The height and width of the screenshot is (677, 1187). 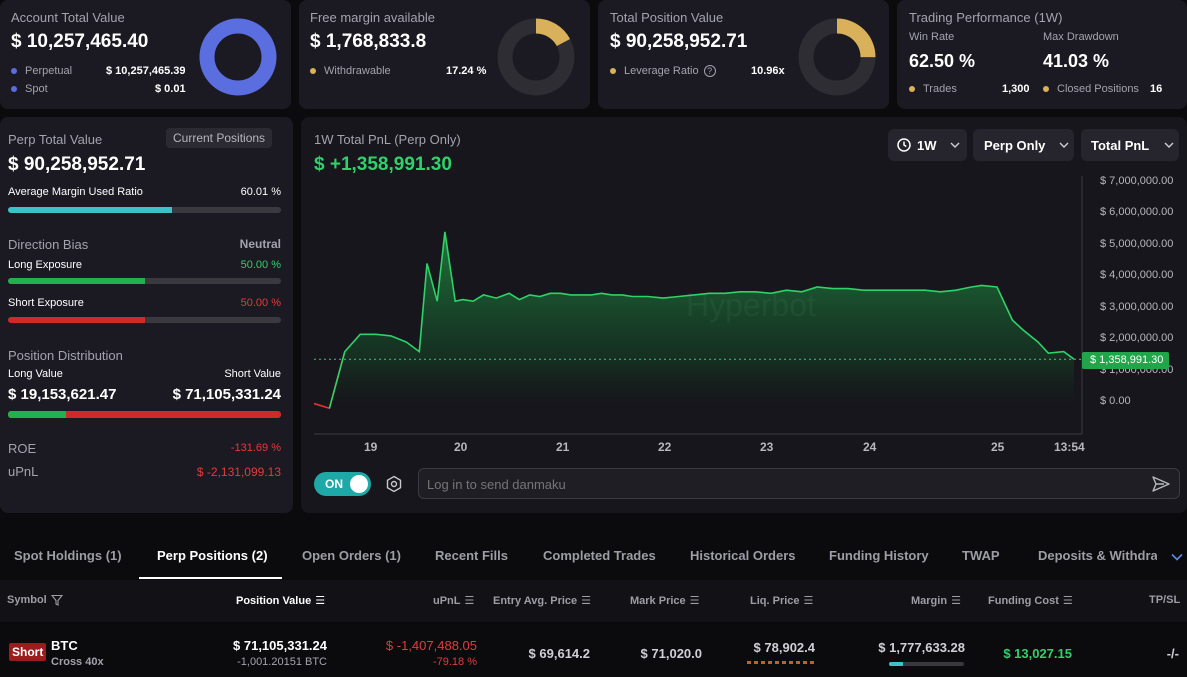 What do you see at coordinates (1097, 555) in the screenshot?
I see `tab-deposits-withdraw: Deposits & Withdraw` at bounding box center [1097, 555].